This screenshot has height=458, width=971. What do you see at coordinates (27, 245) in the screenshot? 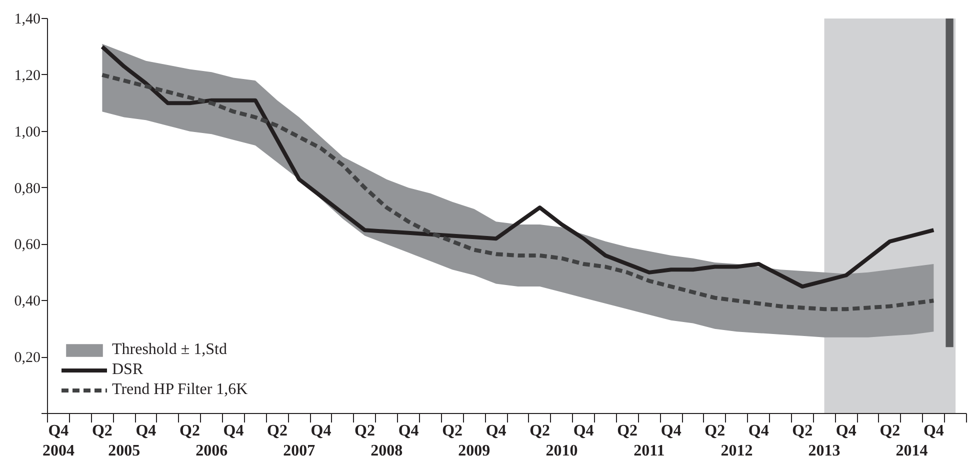
I see `y-tick-label: 0,60` at bounding box center [27, 245].